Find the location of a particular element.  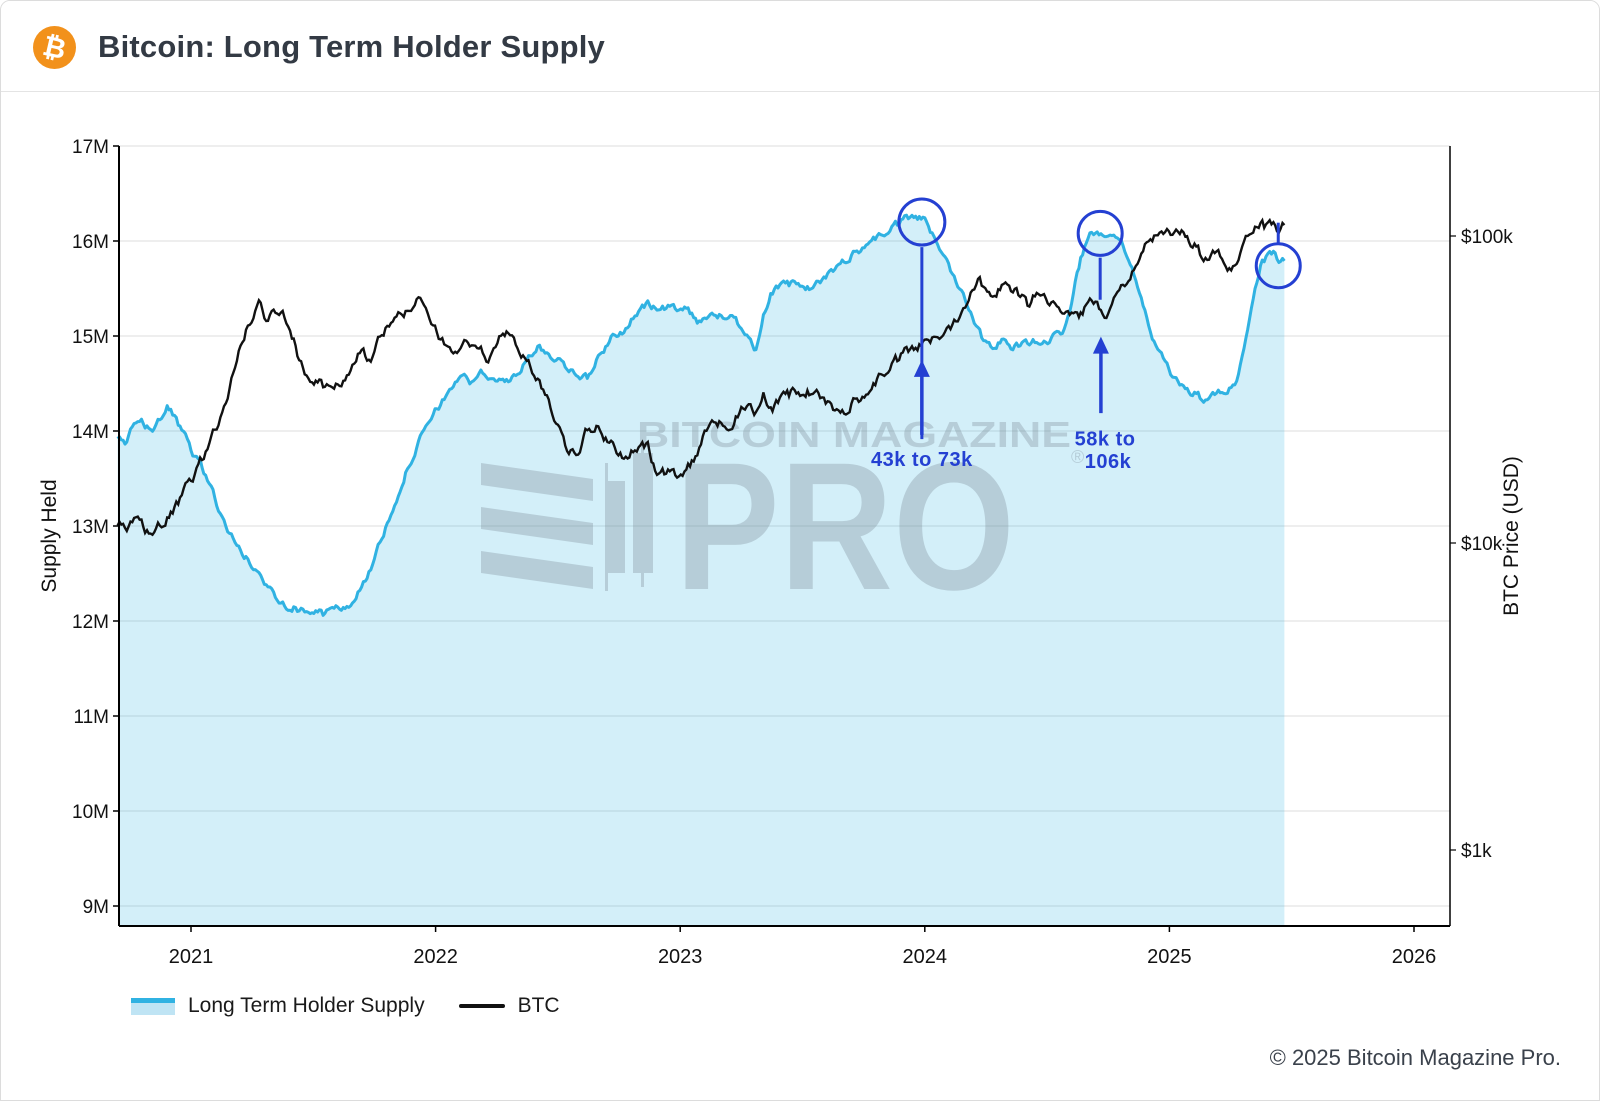

left-axis-title: Supply Held is located at coordinates (49, 535).